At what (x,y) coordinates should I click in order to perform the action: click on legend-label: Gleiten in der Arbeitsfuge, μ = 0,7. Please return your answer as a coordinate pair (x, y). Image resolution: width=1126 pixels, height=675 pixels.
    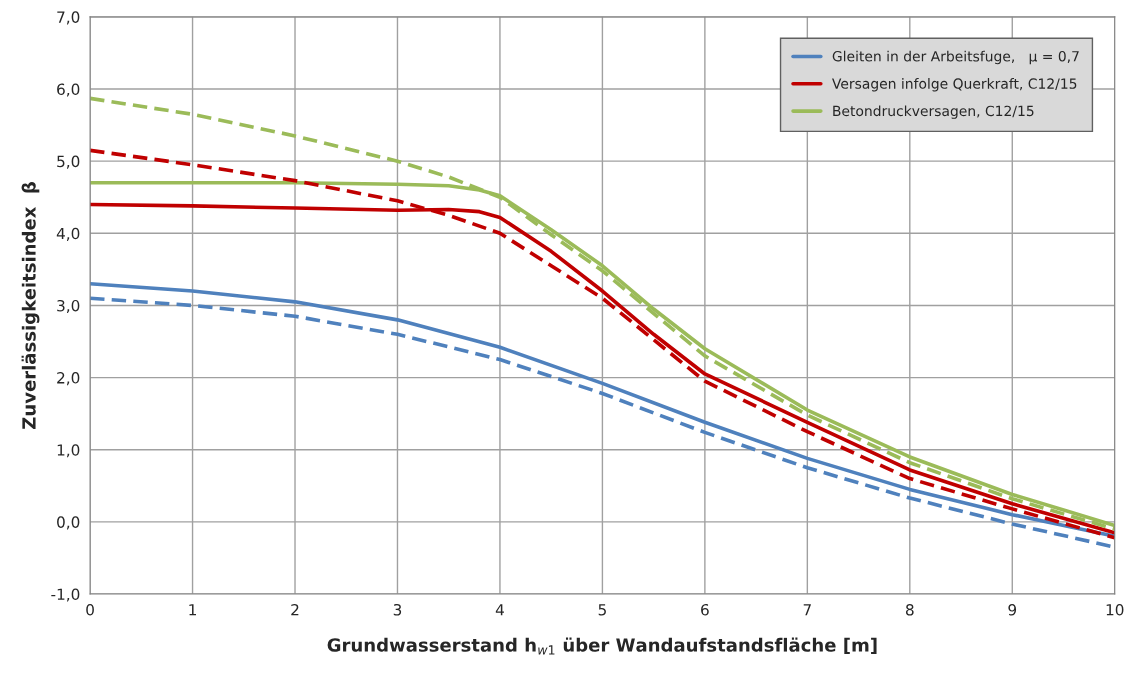
    Looking at the image, I should click on (955, 57).